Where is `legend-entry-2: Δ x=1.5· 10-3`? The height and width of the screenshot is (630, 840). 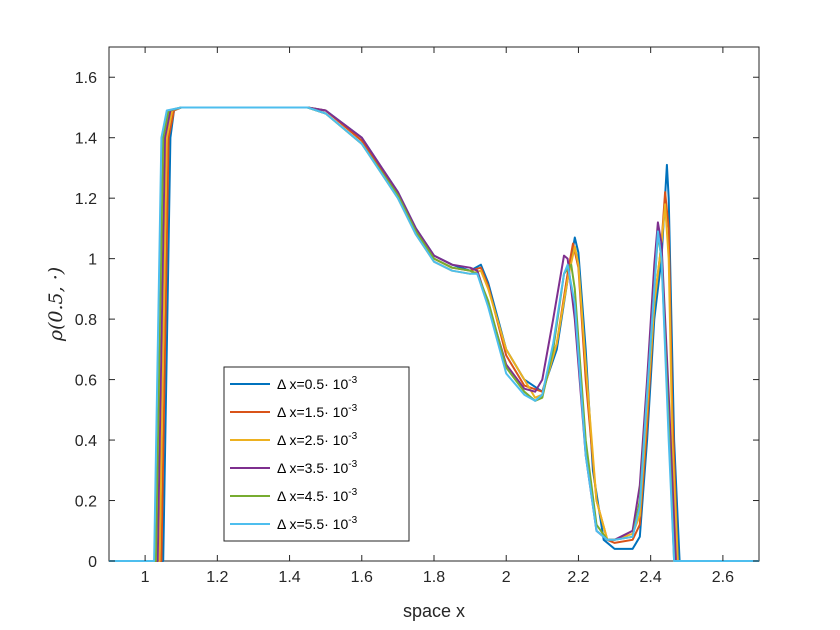 legend-entry-2: Δ x=1.5· 10-3 is located at coordinates (317, 411).